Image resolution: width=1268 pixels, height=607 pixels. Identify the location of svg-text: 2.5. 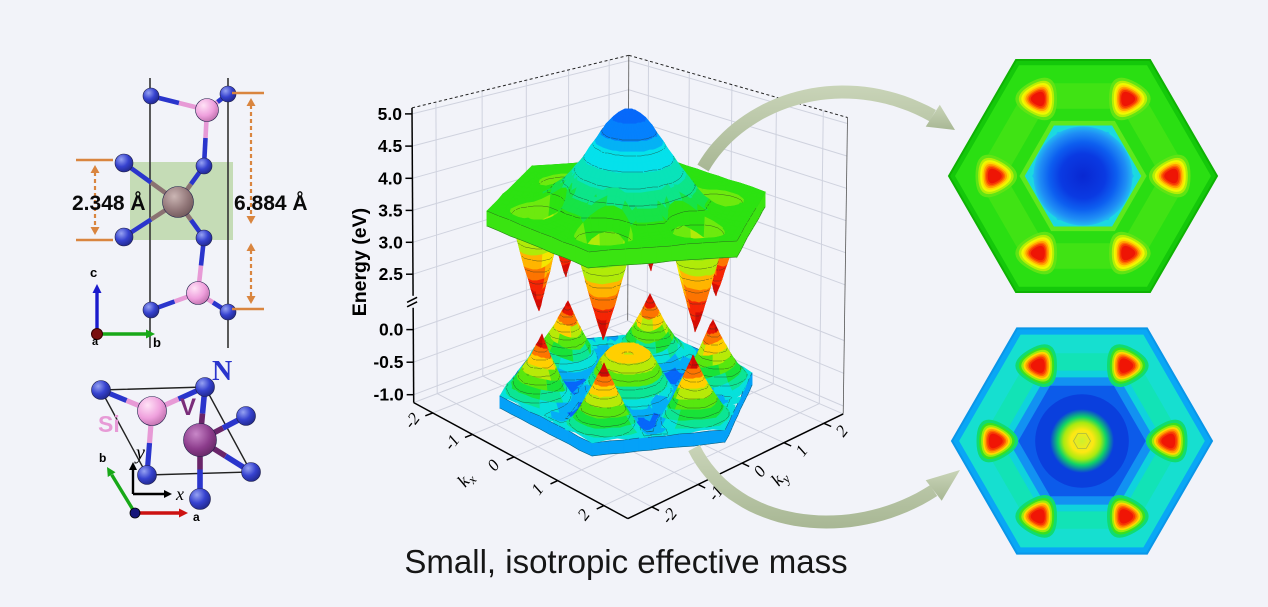
(391, 274).